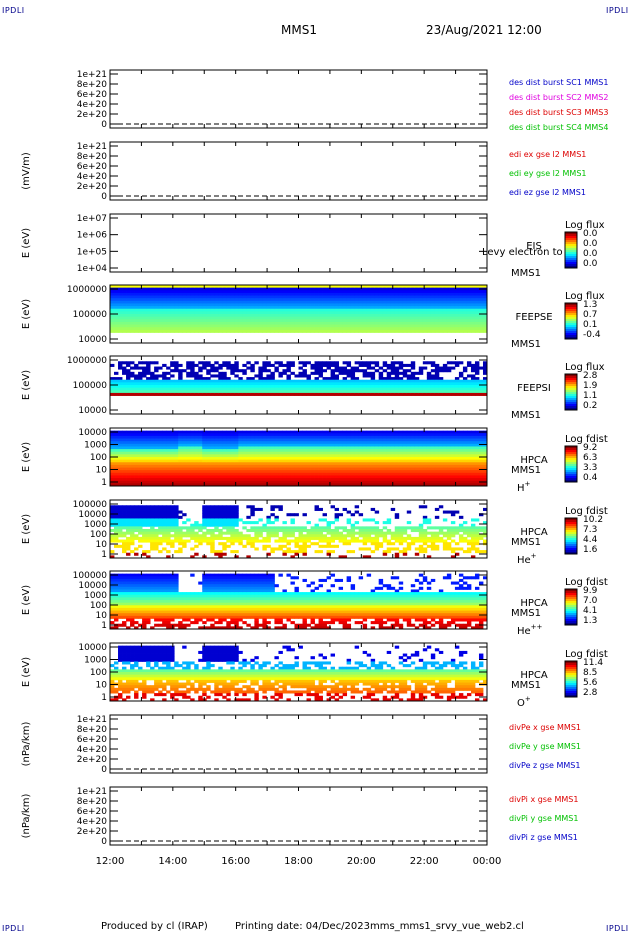 This screenshot has width=630, height=934. Describe the element at coordinates (585, 296) in the screenshot. I see `panel-4-colorbar-title: Log flux` at that location.